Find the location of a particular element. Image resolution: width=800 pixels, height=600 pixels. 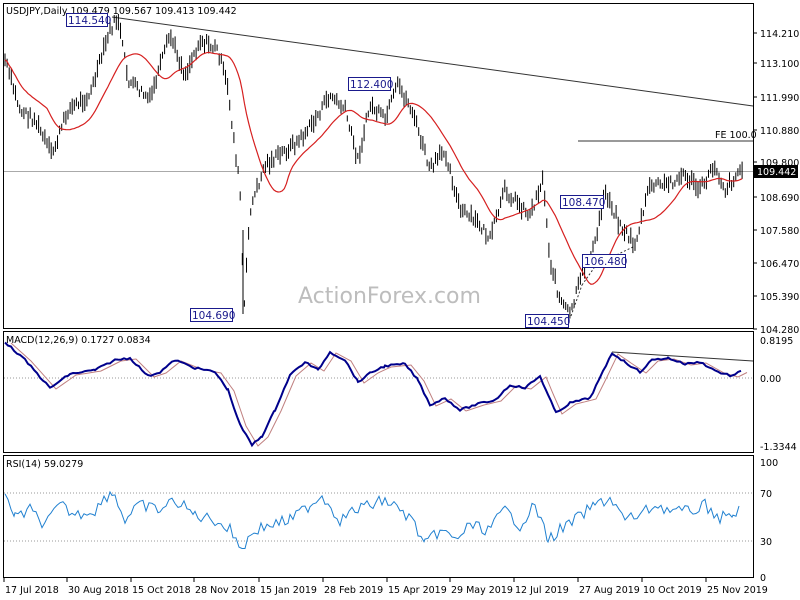

price-tick-label: 113.100 is located at coordinates (779, 64).